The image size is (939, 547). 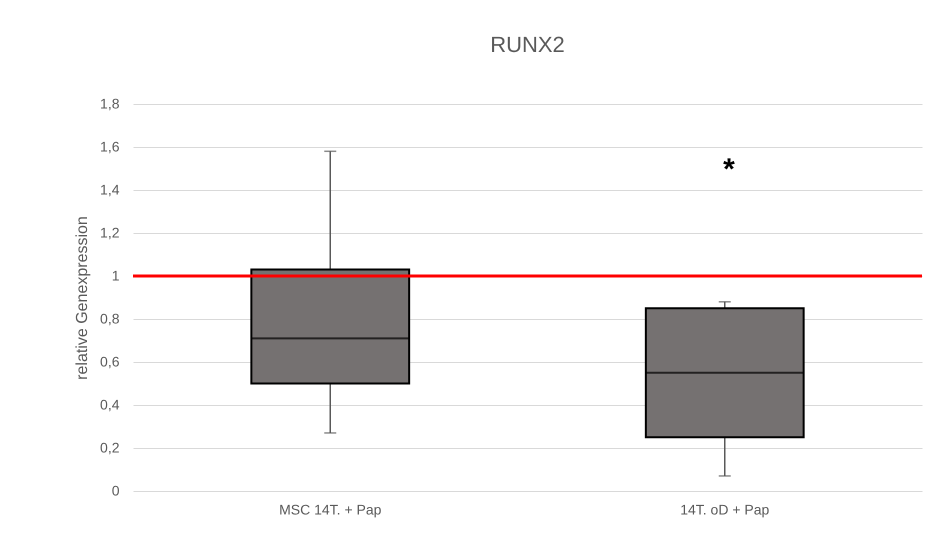 I want to click on chart-title: RUNX2, so click(x=527, y=44).